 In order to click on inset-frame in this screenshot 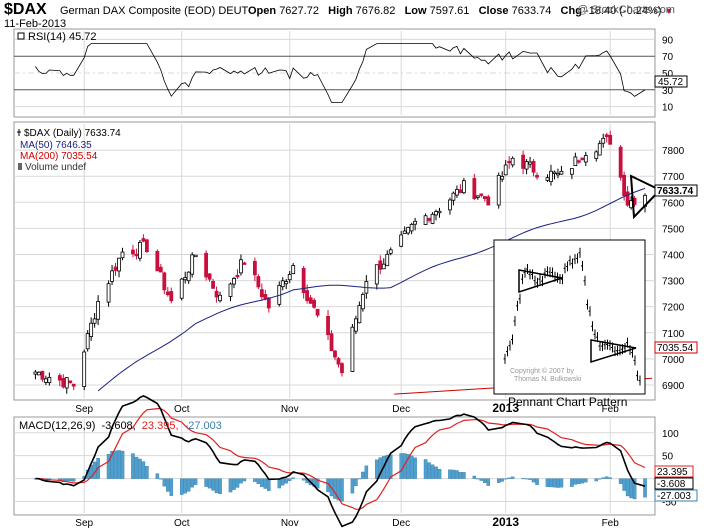, I will do `click(569, 317)`.